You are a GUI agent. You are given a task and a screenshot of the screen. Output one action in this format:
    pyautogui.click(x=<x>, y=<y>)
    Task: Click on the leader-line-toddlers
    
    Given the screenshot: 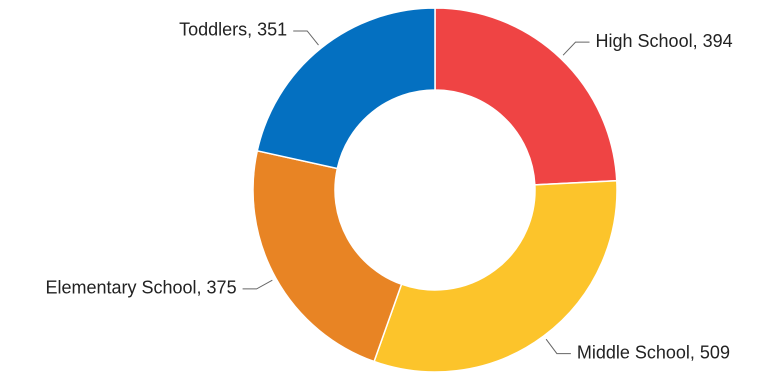 What is the action you would take?
    pyautogui.click(x=306, y=38)
    